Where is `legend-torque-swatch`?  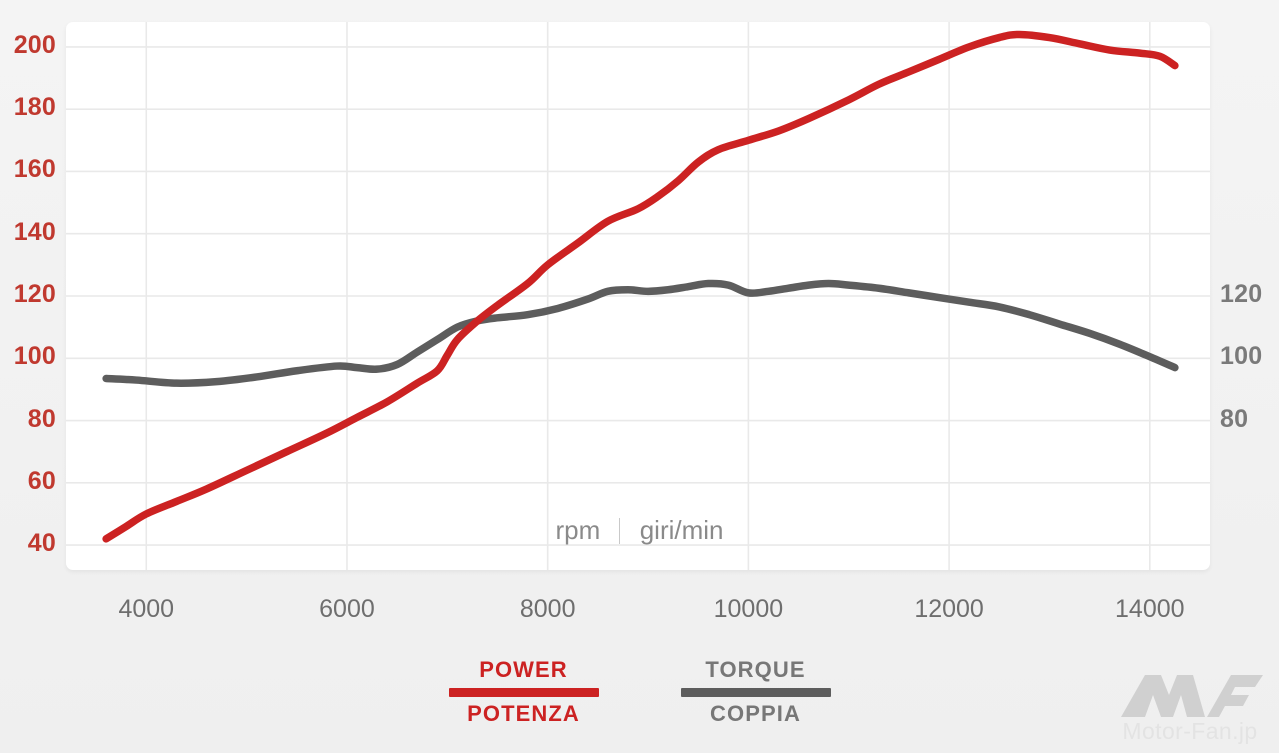
legend-torque-swatch is located at coordinates (755, 692).